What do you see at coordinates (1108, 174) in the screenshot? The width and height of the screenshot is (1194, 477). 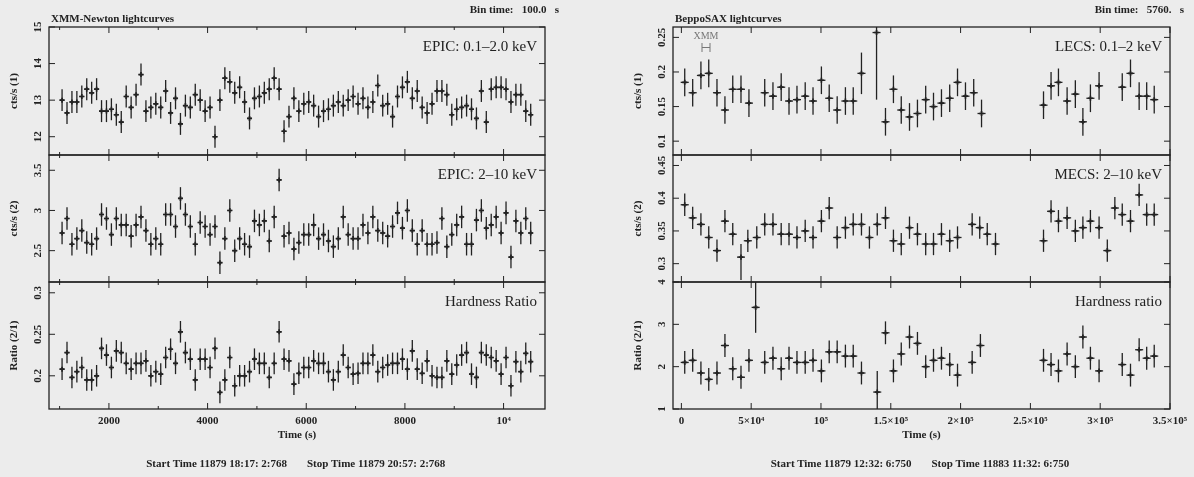 I see `annotation: MECS: 2–10 keV` at bounding box center [1108, 174].